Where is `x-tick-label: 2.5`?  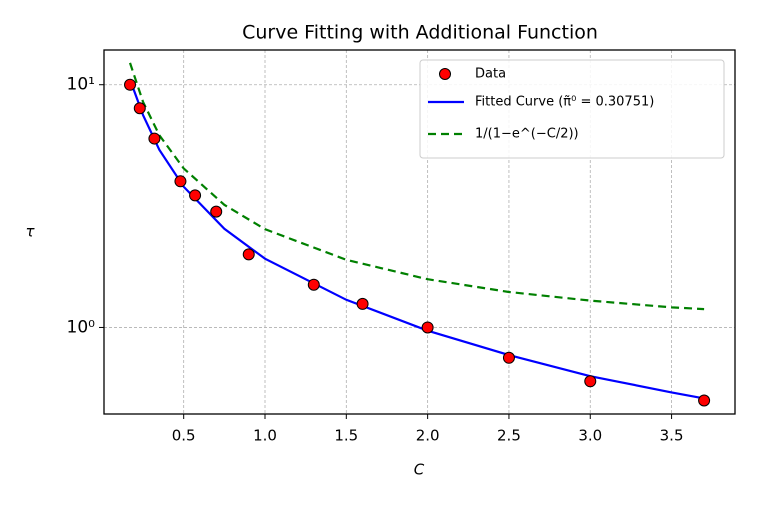
x-tick-label: 2.5 is located at coordinates (509, 436).